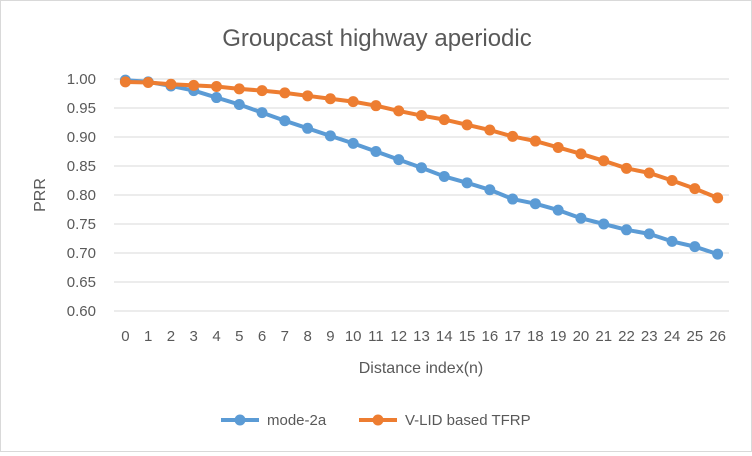 Image resolution: width=752 pixels, height=456 pixels. Describe the element at coordinates (377, 38) in the screenshot. I see `chart-title: Groupcast highway aperiodic` at that location.